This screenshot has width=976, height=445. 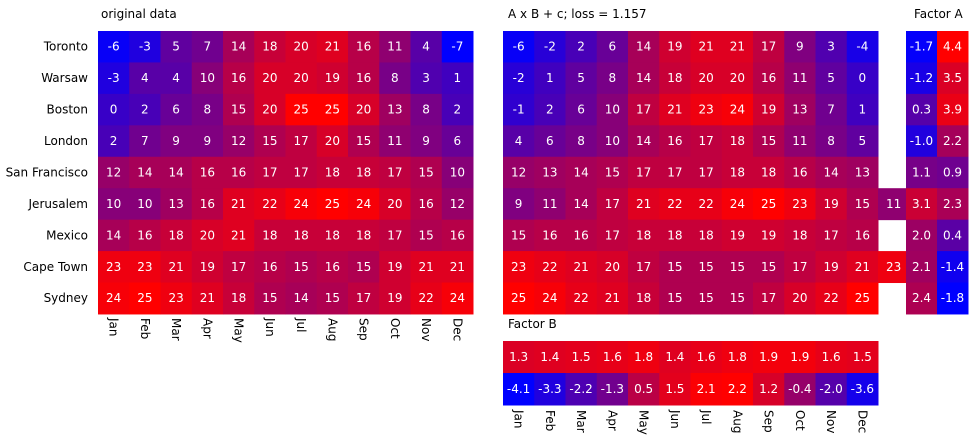 I want to click on cell-value-label: -3.3, so click(x=549, y=389).